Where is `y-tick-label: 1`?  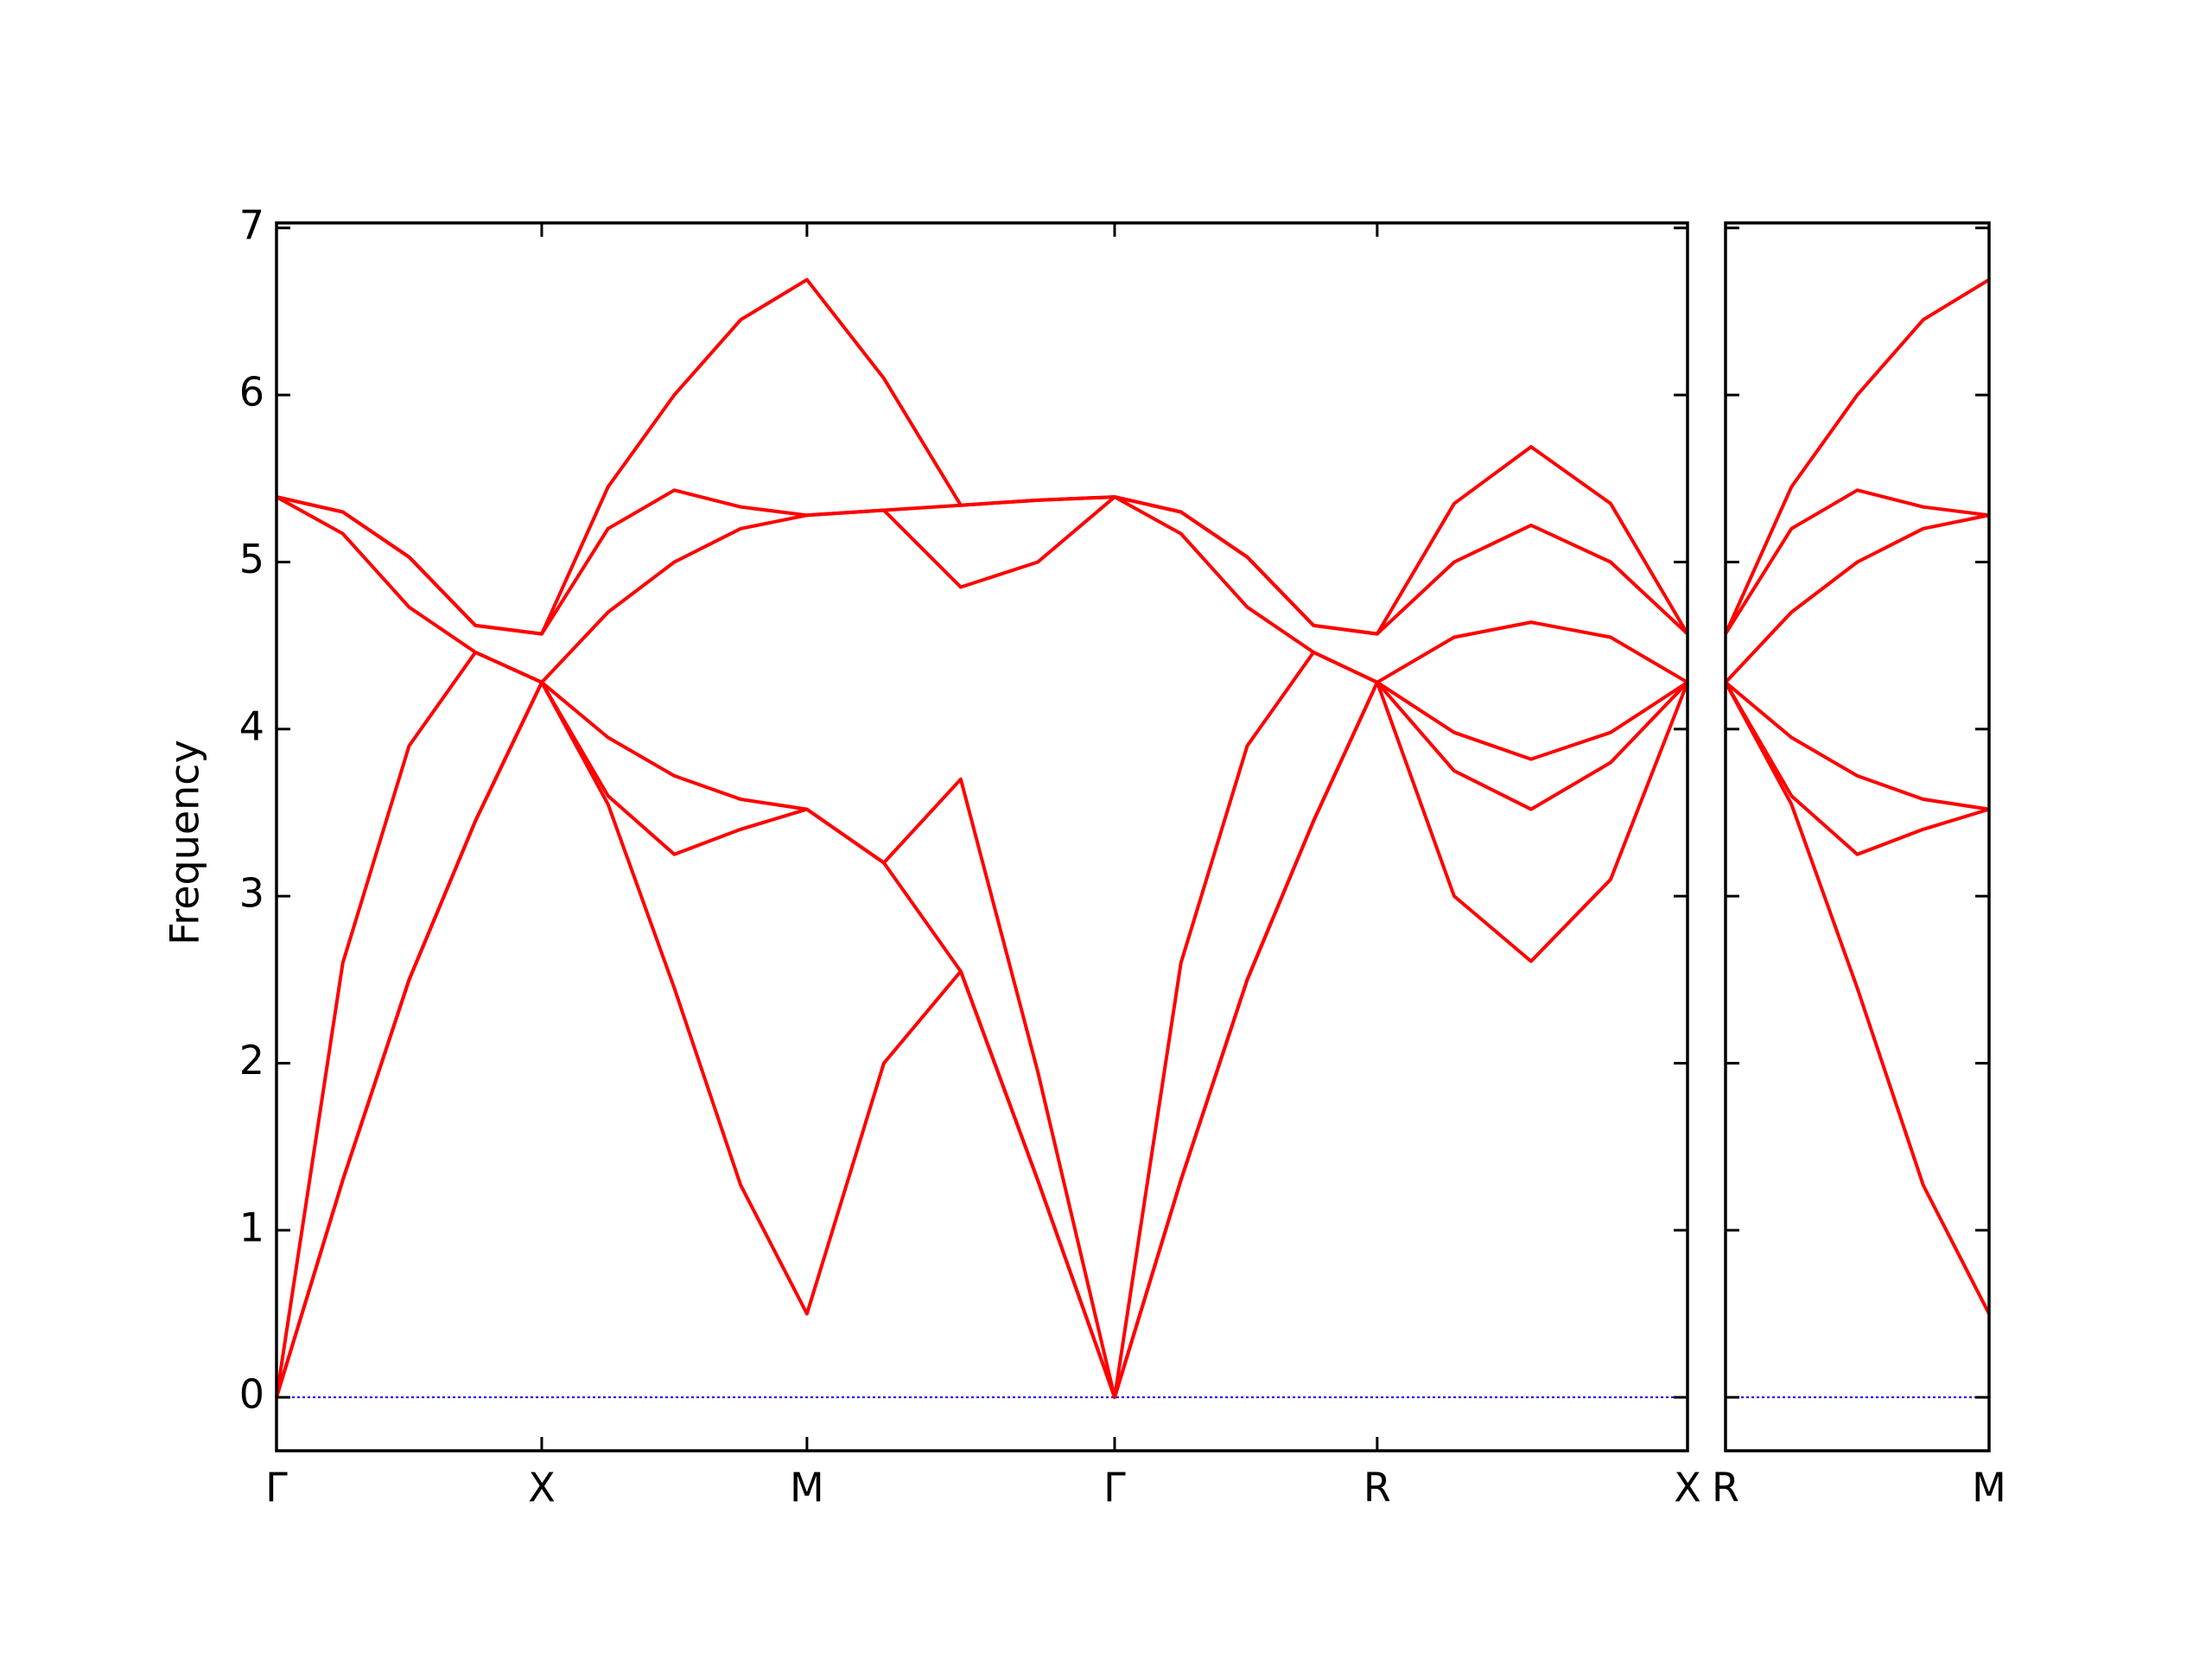 y-tick-label: 1 is located at coordinates (251, 1227).